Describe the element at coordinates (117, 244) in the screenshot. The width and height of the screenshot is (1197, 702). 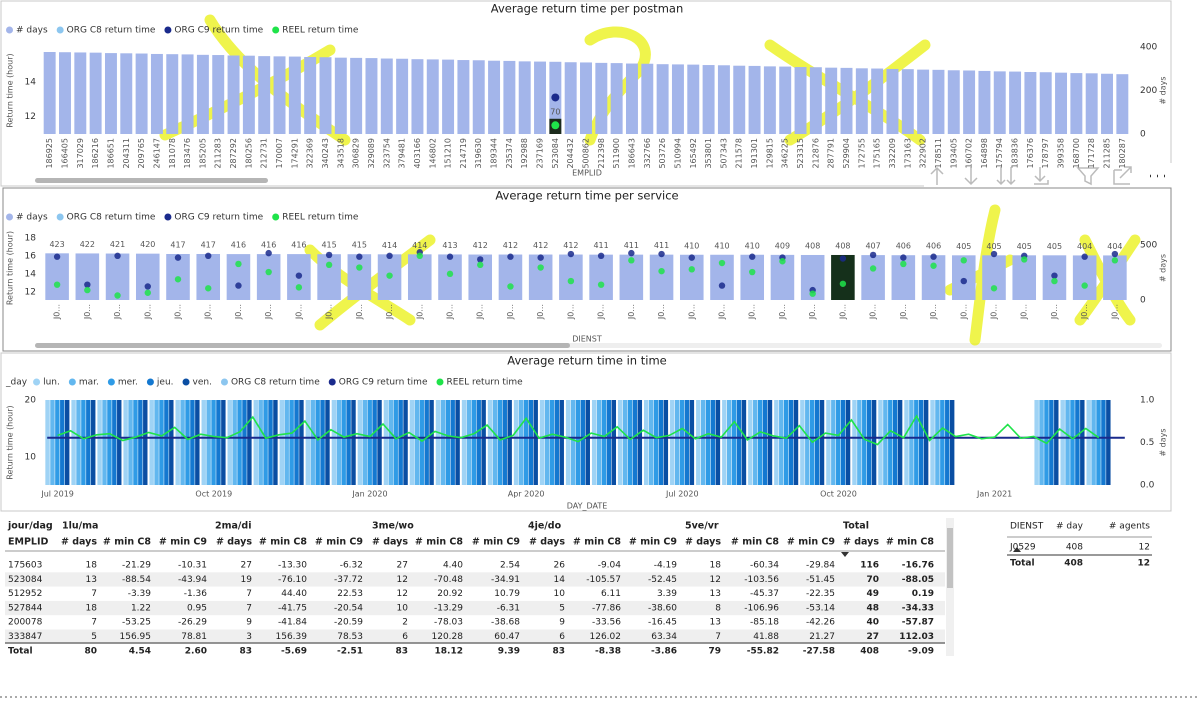
I see `data-label: 421` at that location.